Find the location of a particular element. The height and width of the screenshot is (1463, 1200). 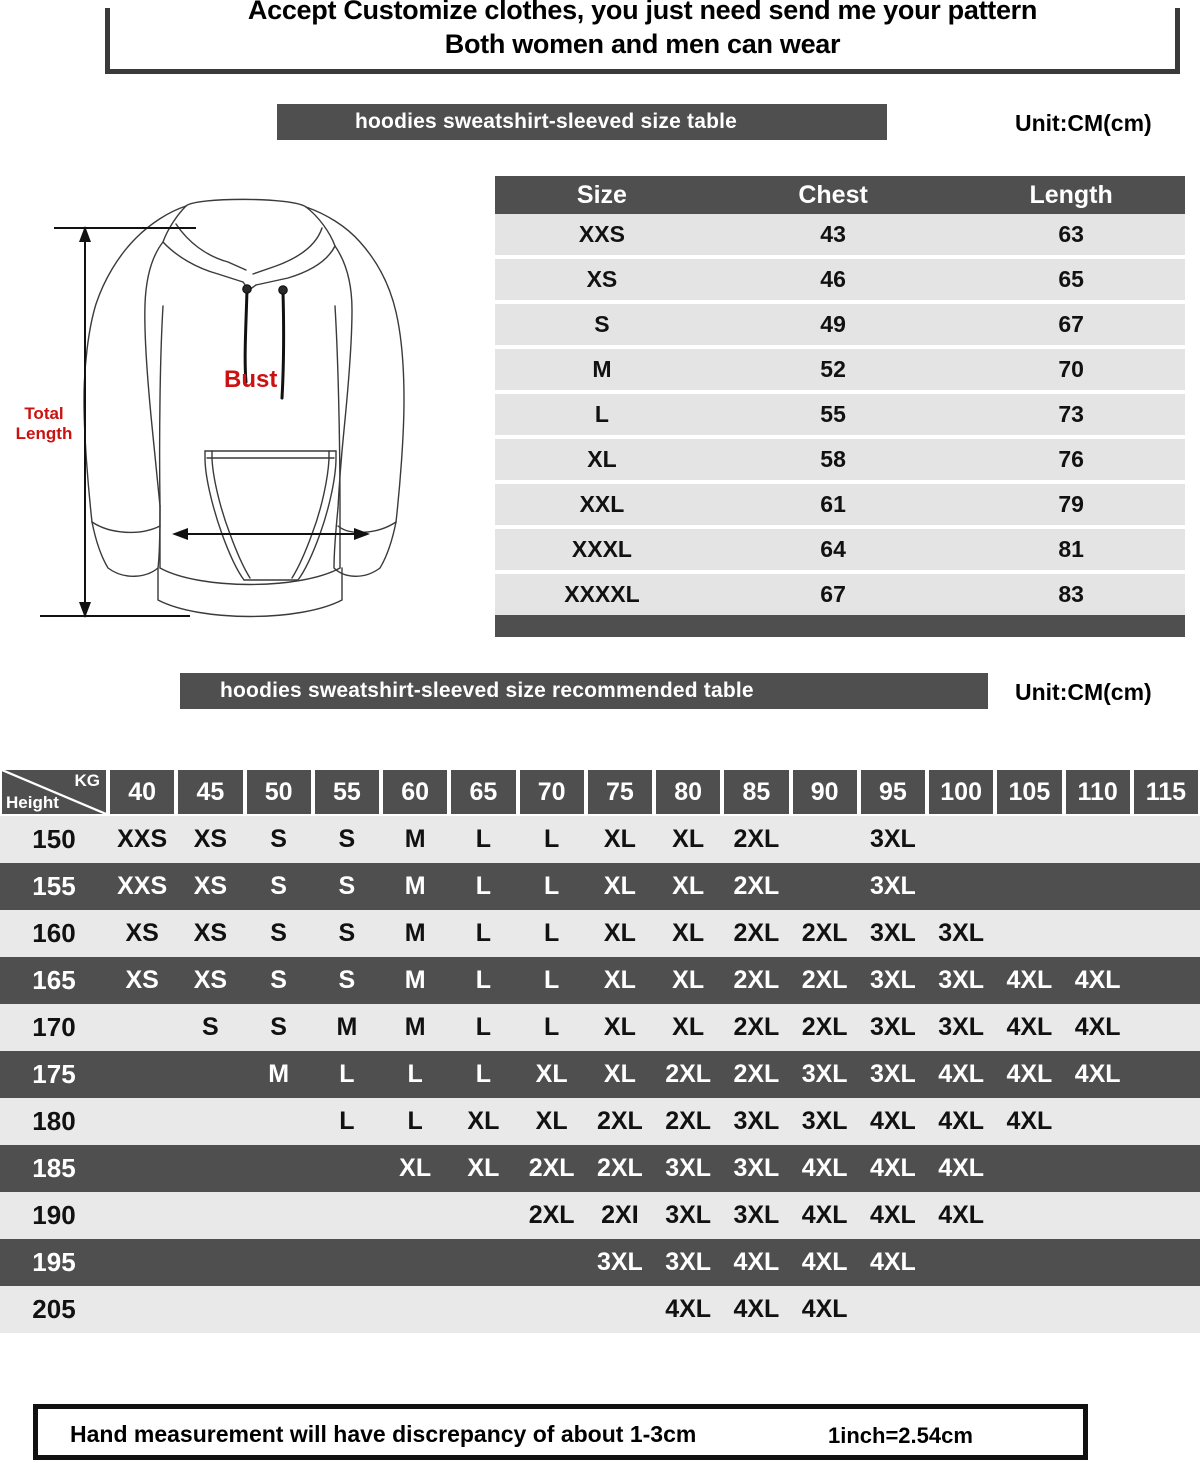

size-table-unit-label: Unit:CM(cm) is located at coordinates (1083, 123).